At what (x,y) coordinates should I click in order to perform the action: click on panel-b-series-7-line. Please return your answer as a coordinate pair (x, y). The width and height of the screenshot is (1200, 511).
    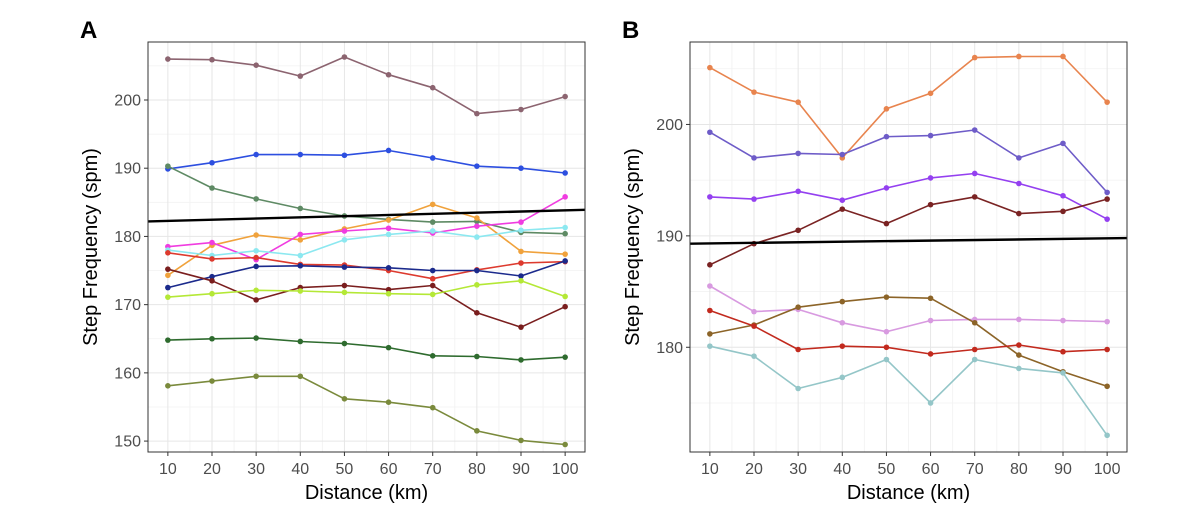
    Looking at the image, I should click on (908, 332).